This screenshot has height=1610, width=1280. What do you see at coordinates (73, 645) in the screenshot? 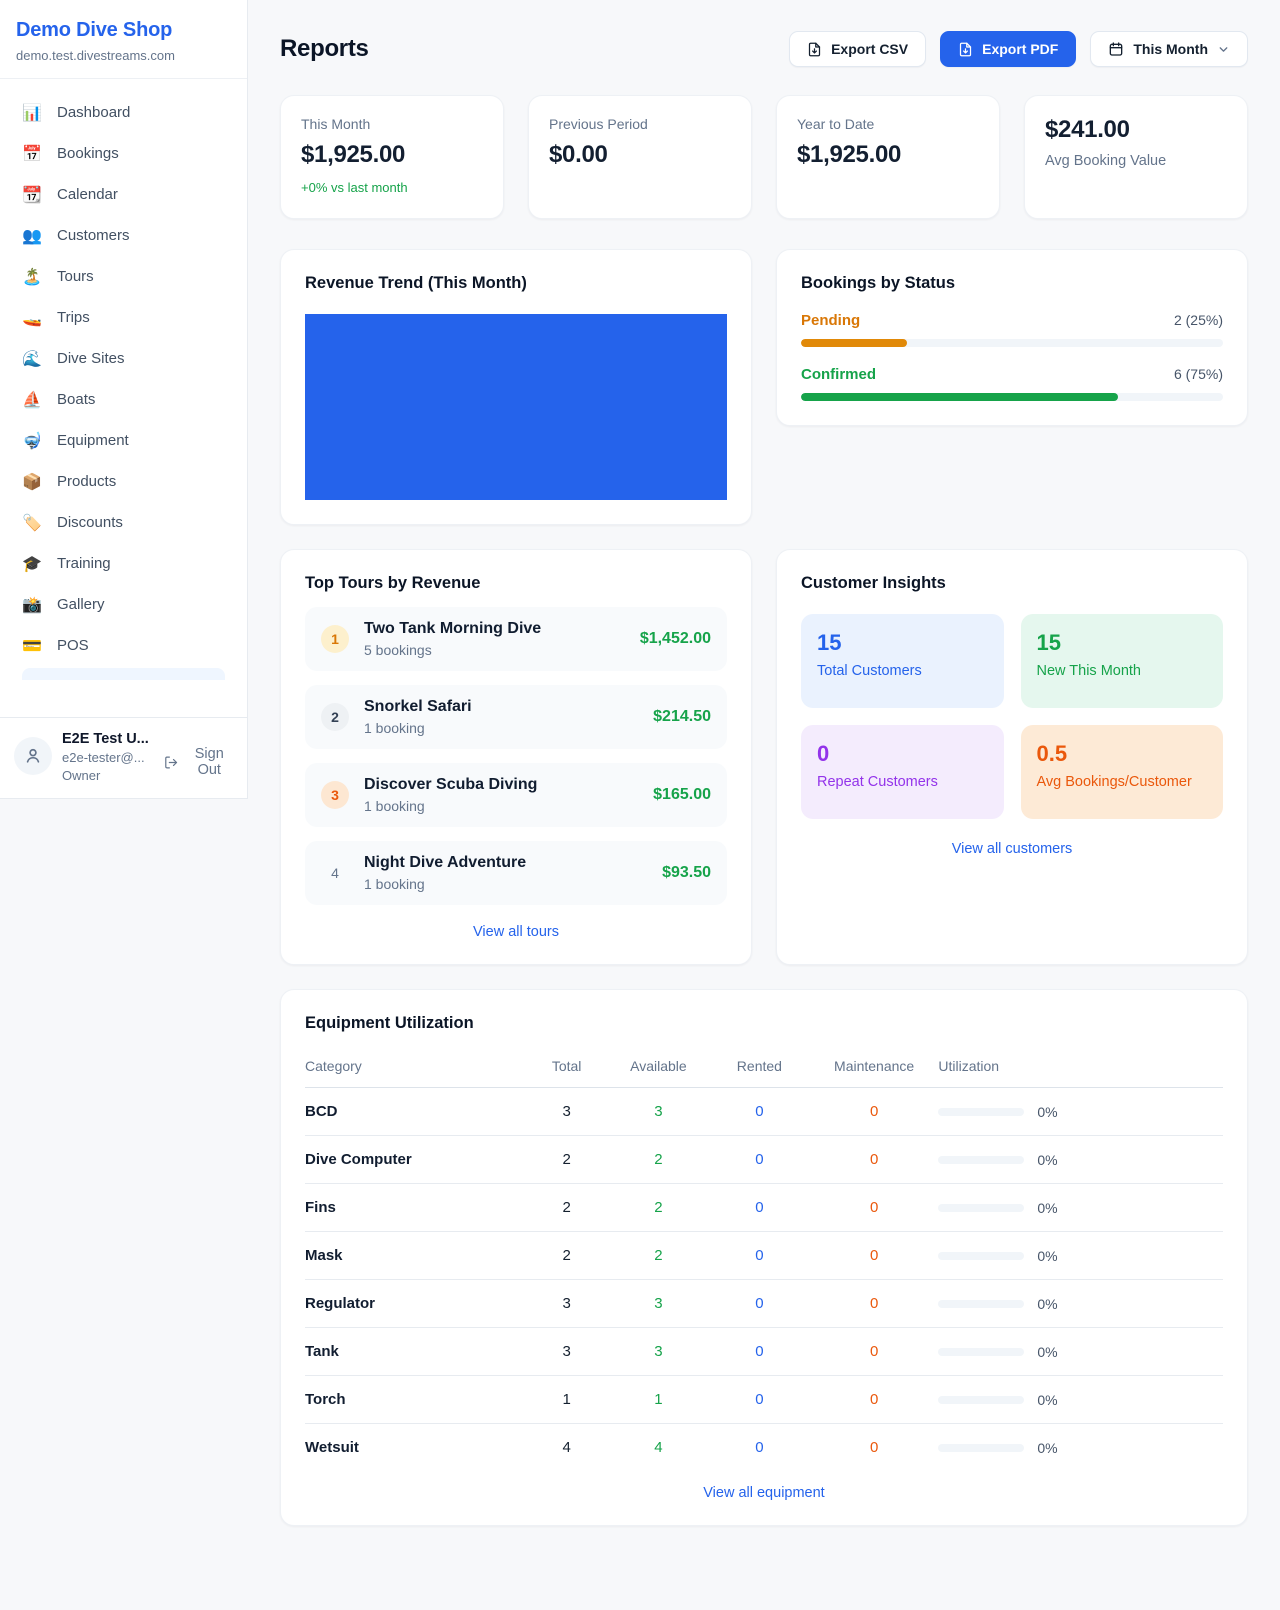
I see `sidebar-item-label: POS` at bounding box center [73, 645].